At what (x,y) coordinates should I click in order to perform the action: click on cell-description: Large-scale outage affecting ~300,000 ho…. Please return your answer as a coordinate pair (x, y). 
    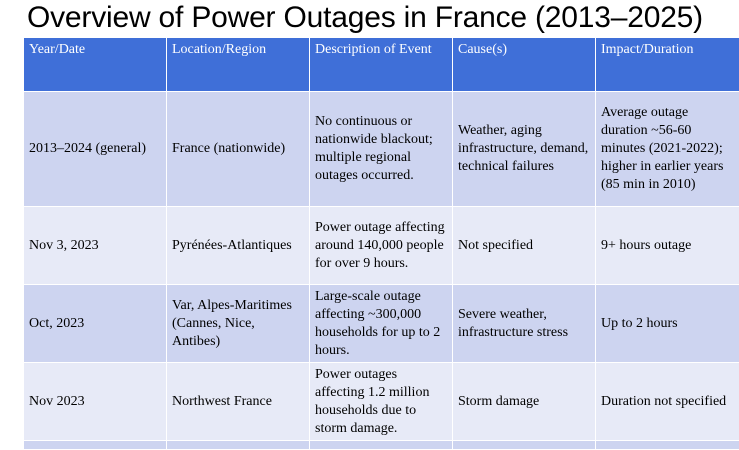
    Looking at the image, I should click on (381, 324).